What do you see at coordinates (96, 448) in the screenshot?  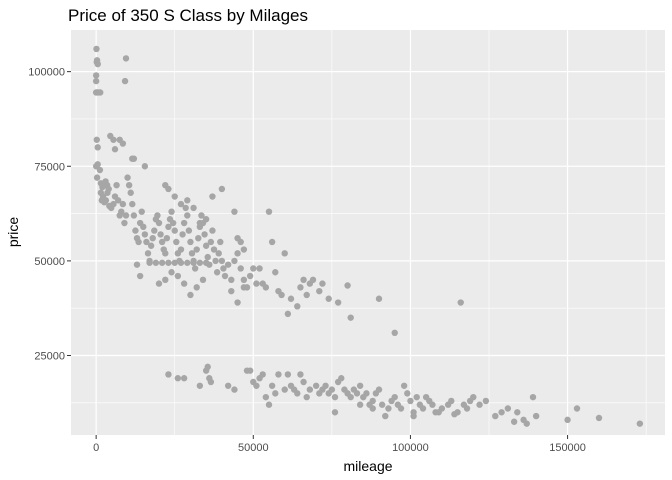 I see `x-tick-label: 0` at bounding box center [96, 448].